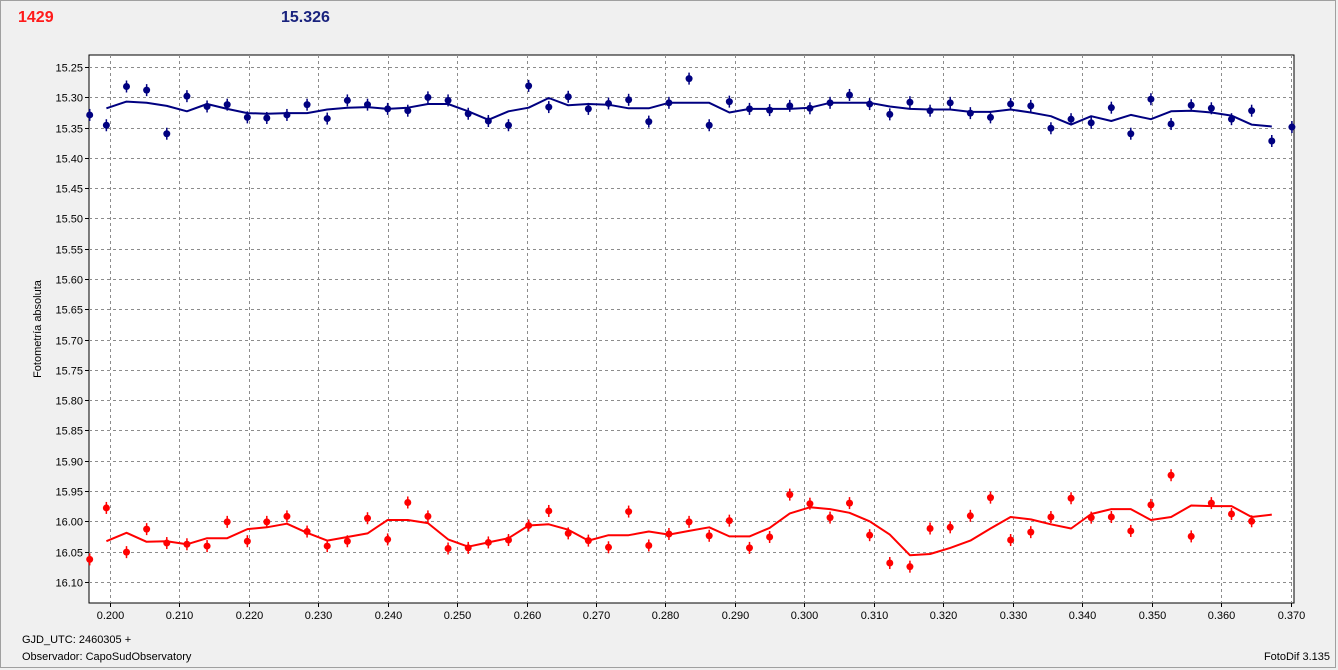 The image size is (1338, 670). What do you see at coordinates (319, 616) in the screenshot?
I see `x-tick-label: 0.230` at bounding box center [319, 616].